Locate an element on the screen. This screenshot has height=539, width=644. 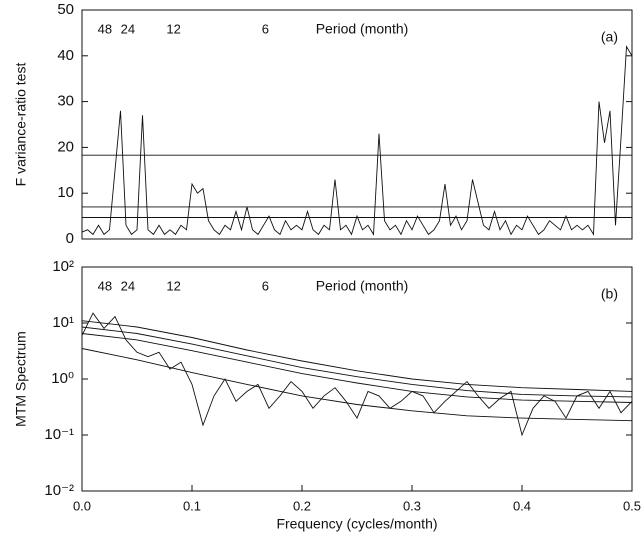
y-tick-label: 30 is located at coordinates (65, 101).